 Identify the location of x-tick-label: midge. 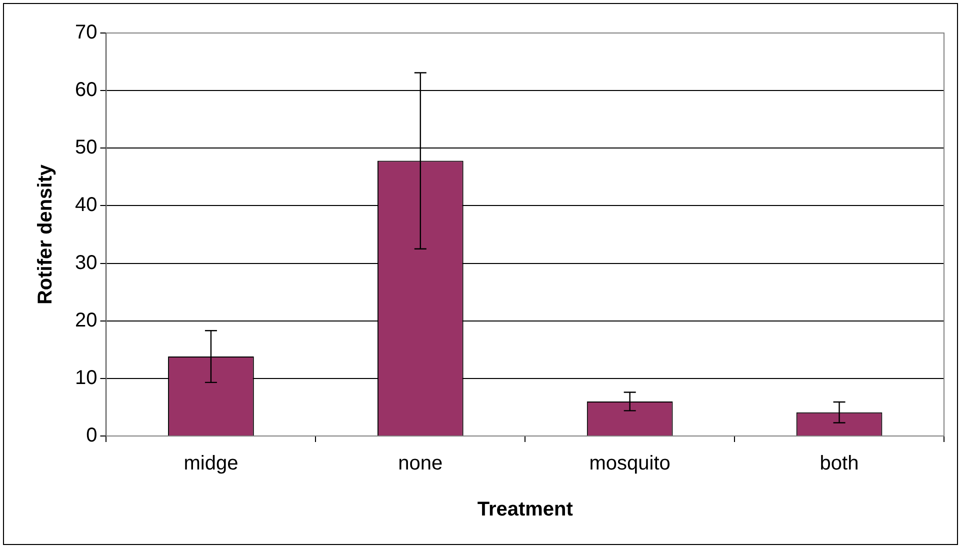
(211, 463).